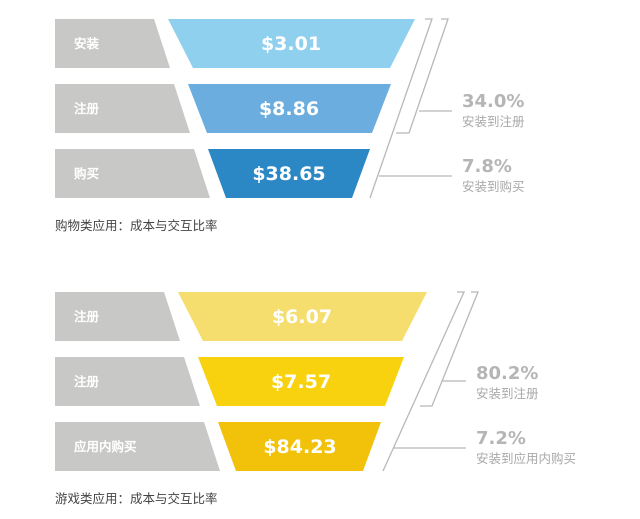 This screenshot has width=640, height=519. Describe the element at coordinates (105, 446) in the screenshot. I see `funnel-2-stage-label-3: 应用内购买` at that location.